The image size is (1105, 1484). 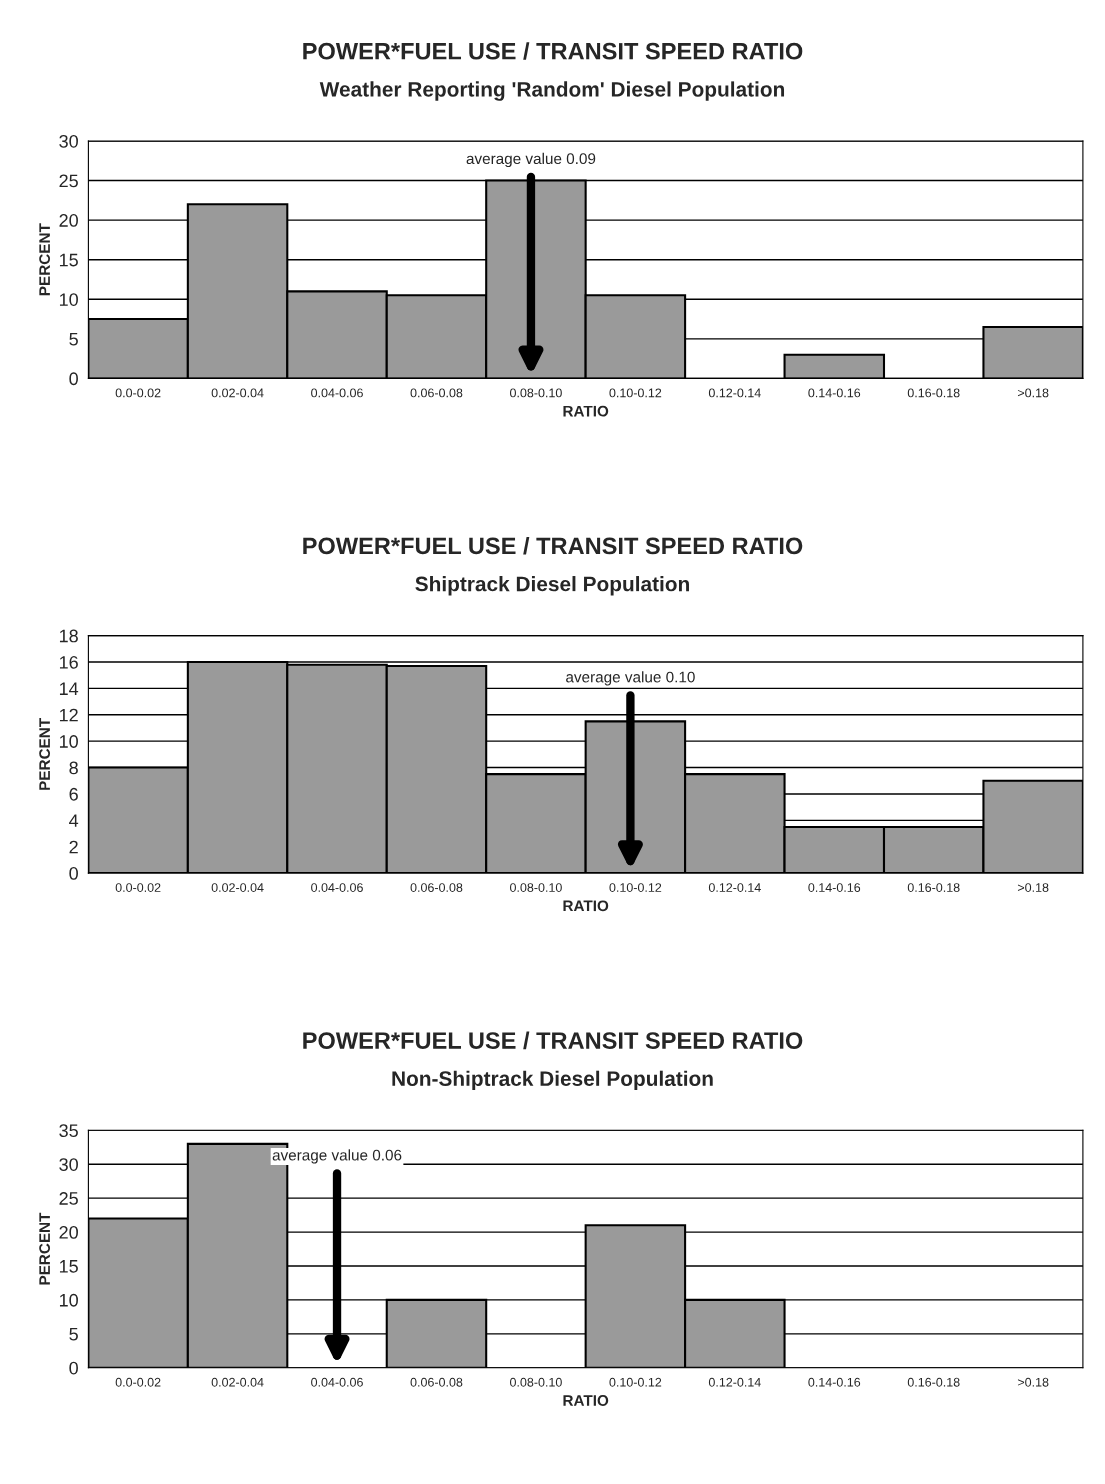 I want to click on chart-subtitle: Weather Reporting 'Random' Diesel Population, so click(x=552, y=91).